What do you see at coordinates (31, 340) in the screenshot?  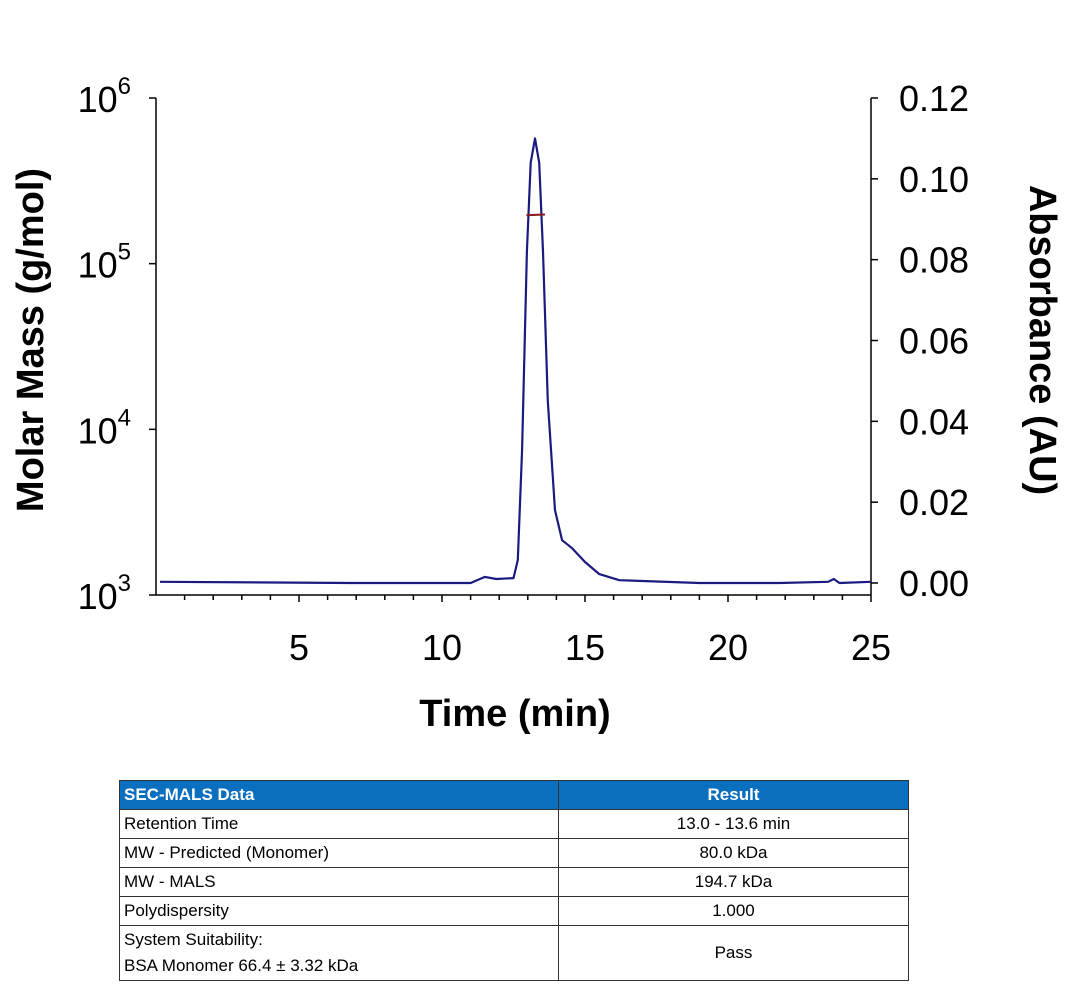 I see `left-axis-label: Molar Mass (g/mol)` at bounding box center [31, 340].